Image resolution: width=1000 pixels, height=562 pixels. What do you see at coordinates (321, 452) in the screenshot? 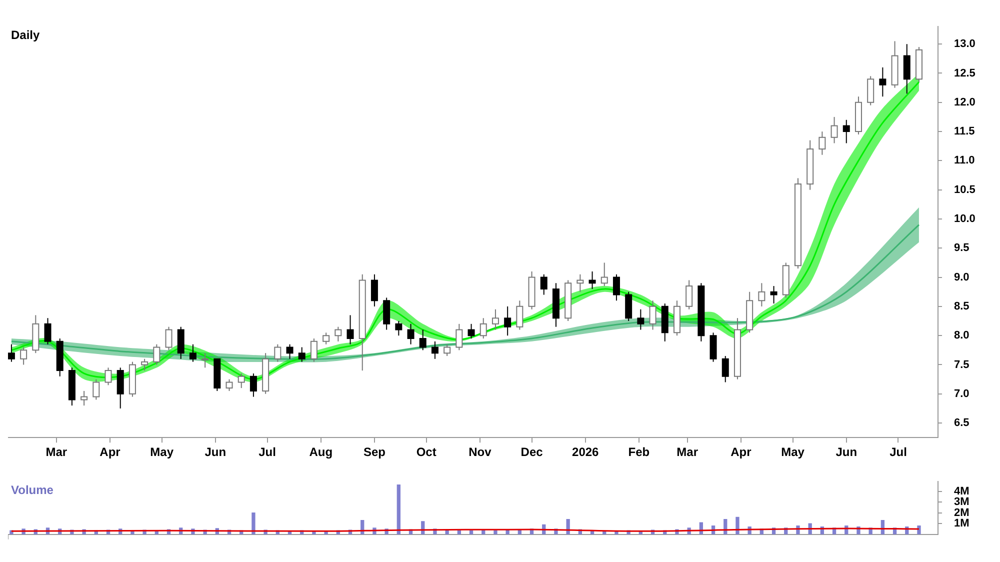
I see `x-tick-label: Aug` at bounding box center [321, 452].